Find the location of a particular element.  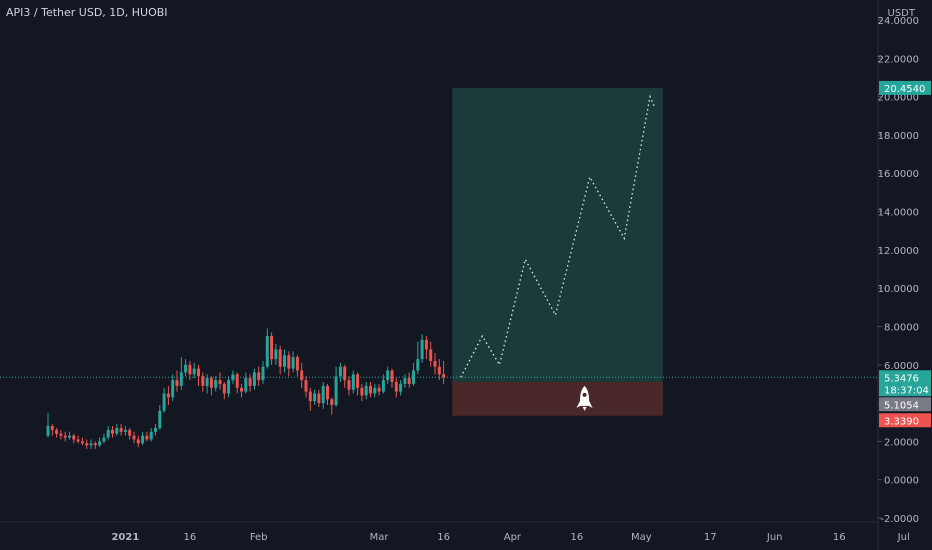

time-axis-label: Mar is located at coordinates (380, 537).